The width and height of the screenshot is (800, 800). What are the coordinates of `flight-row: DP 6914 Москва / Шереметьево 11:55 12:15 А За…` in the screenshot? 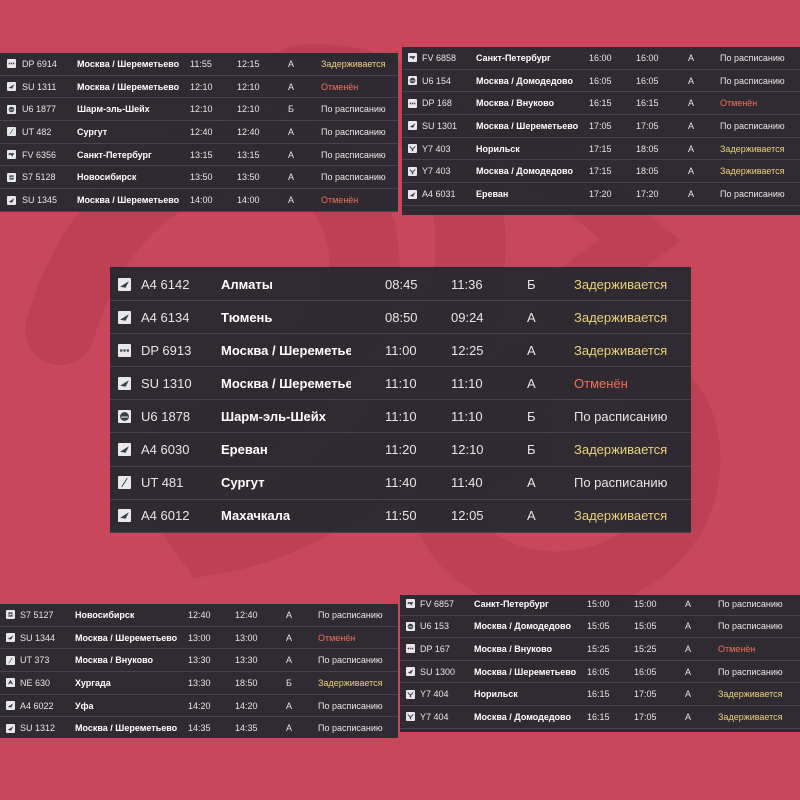 It's located at (199, 64).